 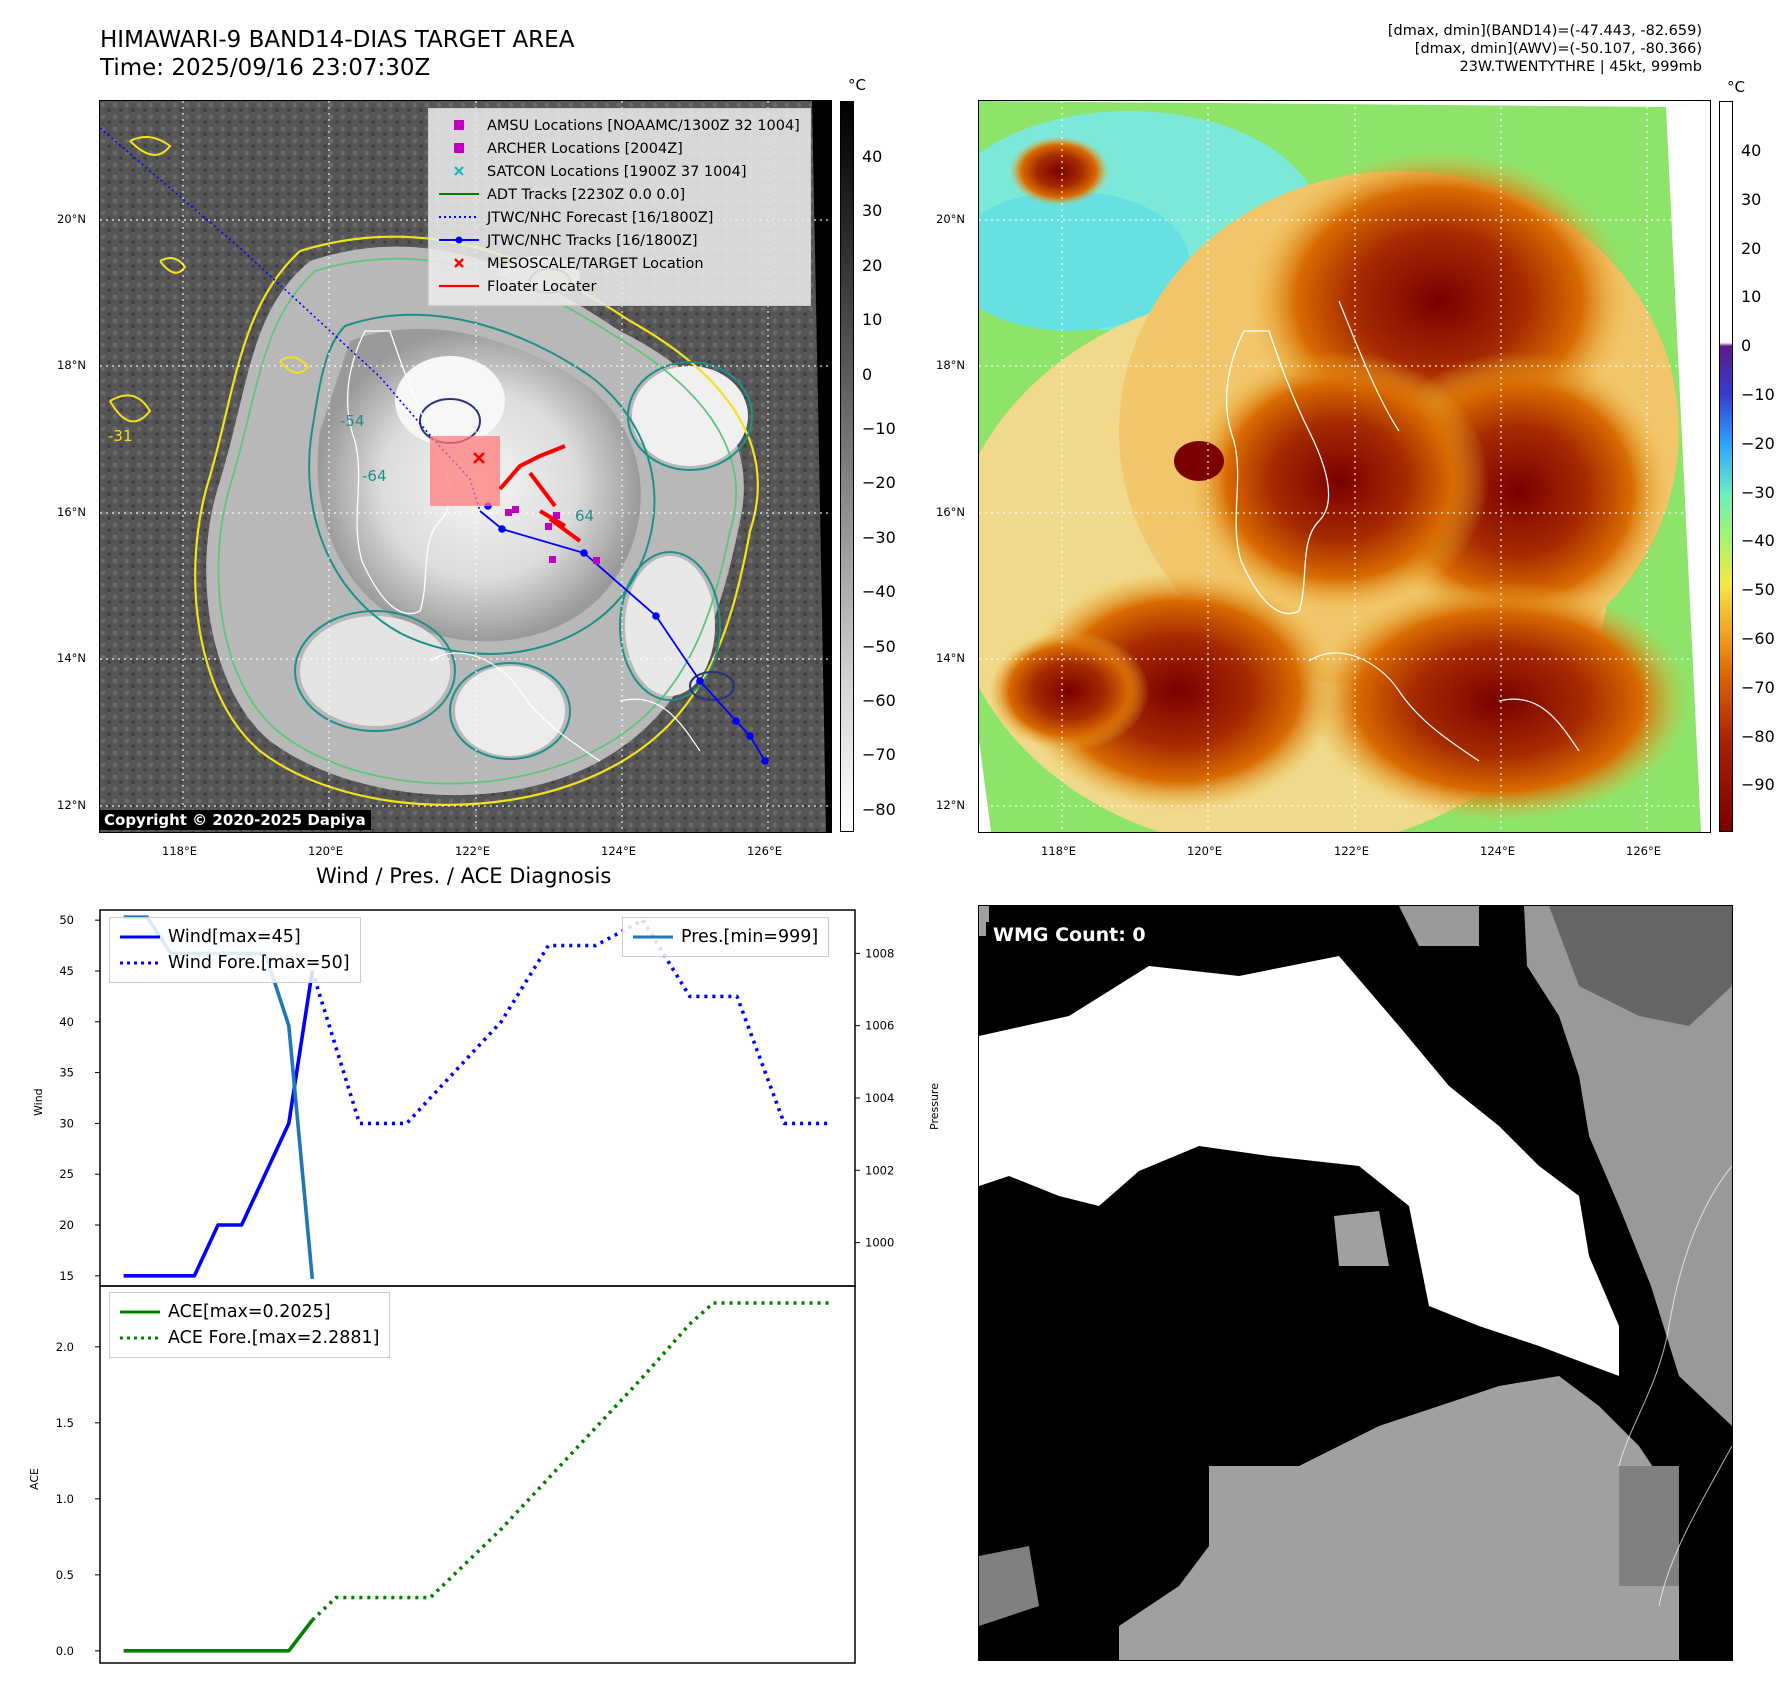 I want to click on wind-tick-label: 45, so click(x=66, y=971).